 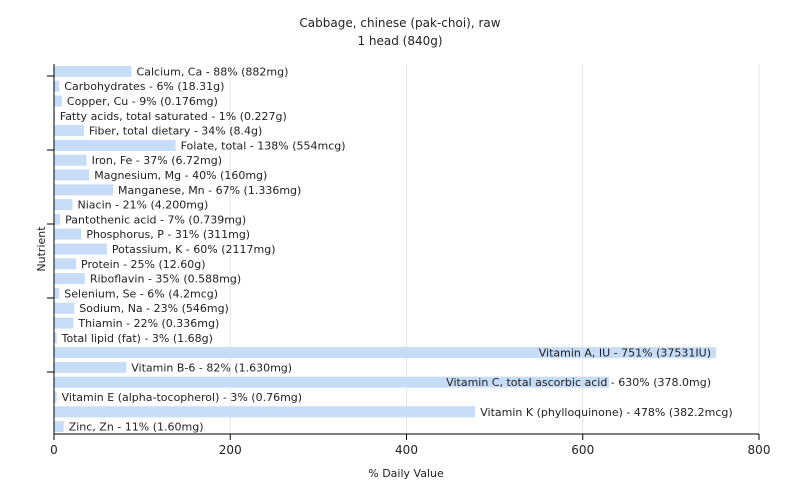 I want to click on bar-label: Potassium, K - 60% (2117mg), so click(x=194, y=249).